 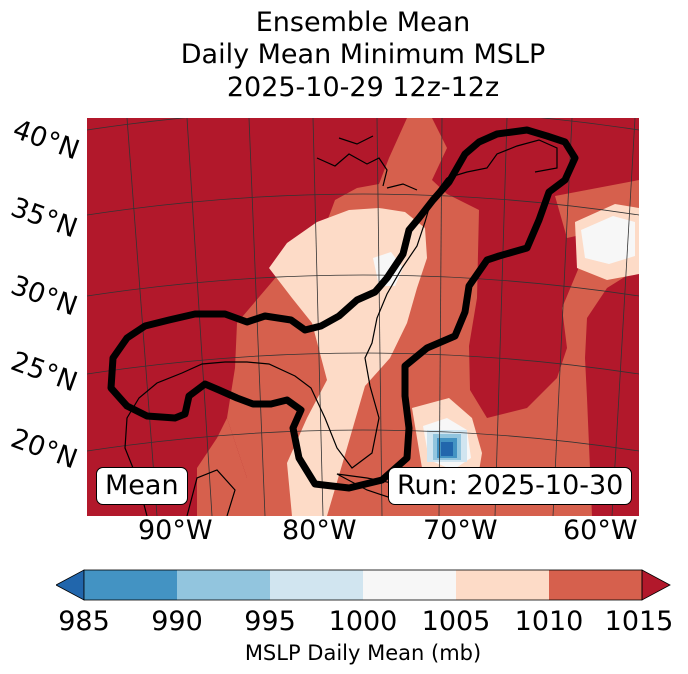 I want to click on colorbar-extend-high, so click(x=656, y=585).